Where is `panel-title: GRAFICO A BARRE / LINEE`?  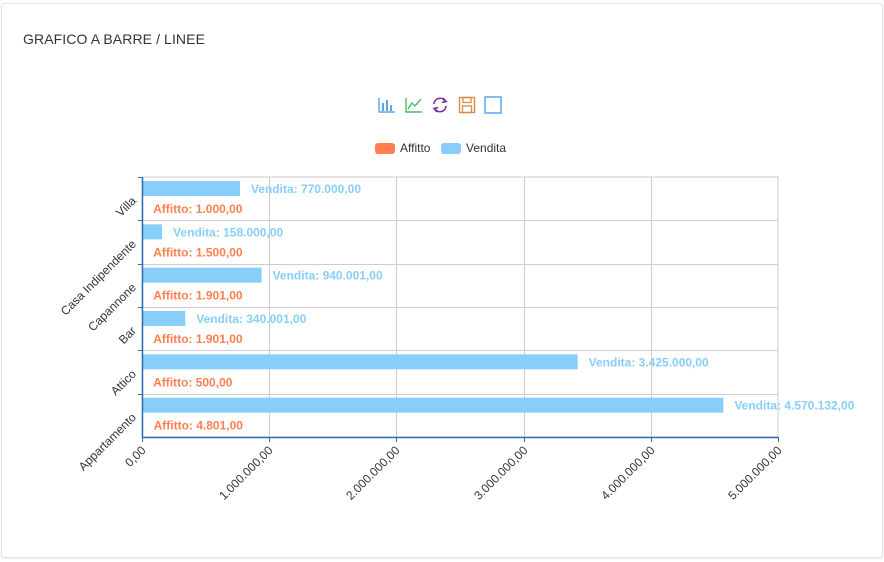 panel-title: GRAFICO A BARRE / LINEE is located at coordinates (114, 39).